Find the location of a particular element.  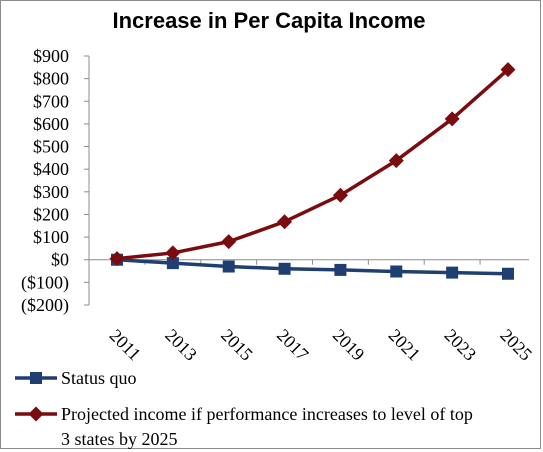

legend-status-quo-label: Status quo is located at coordinates (99, 378).